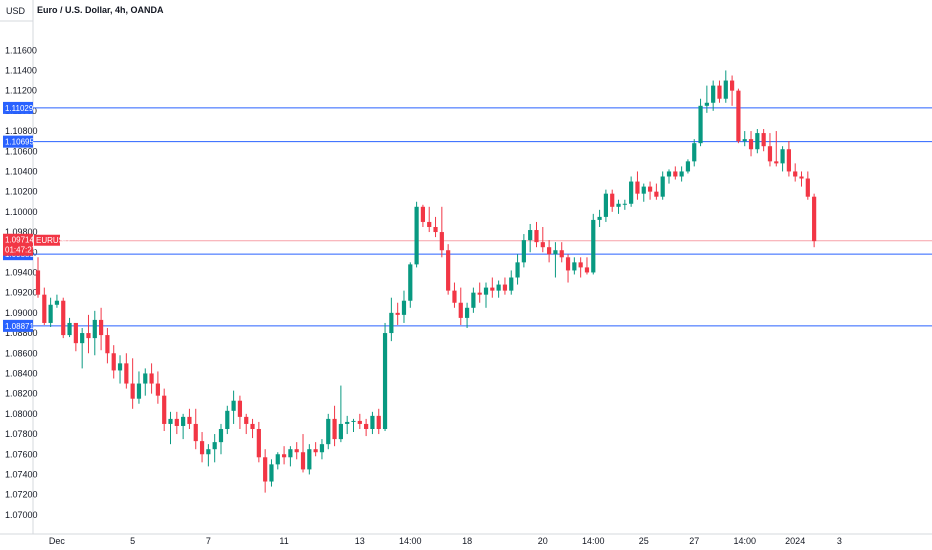 The height and width of the screenshot is (550, 932). What do you see at coordinates (57, 541) in the screenshot?
I see `x-tick-label: Dec` at bounding box center [57, 541].